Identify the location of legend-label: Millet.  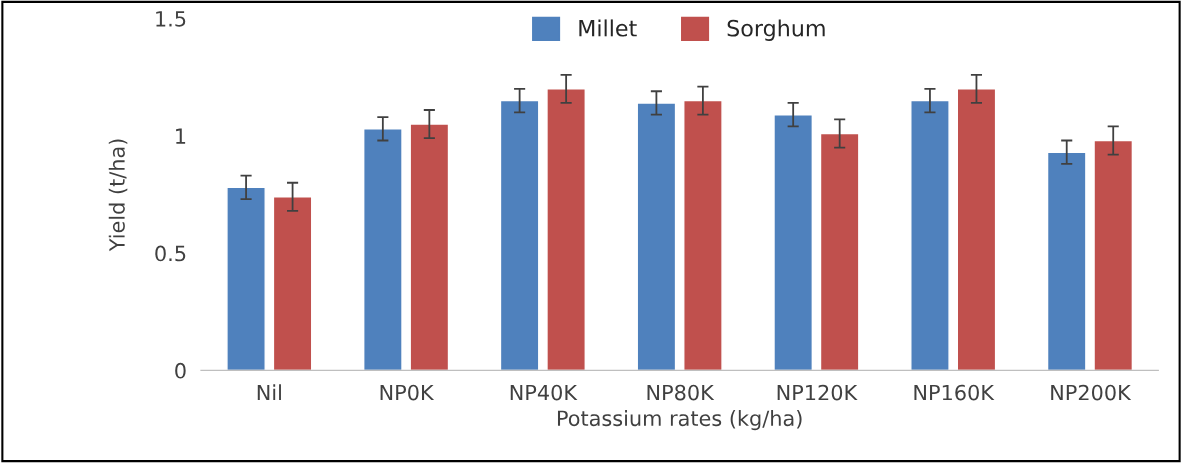
(608, 28).